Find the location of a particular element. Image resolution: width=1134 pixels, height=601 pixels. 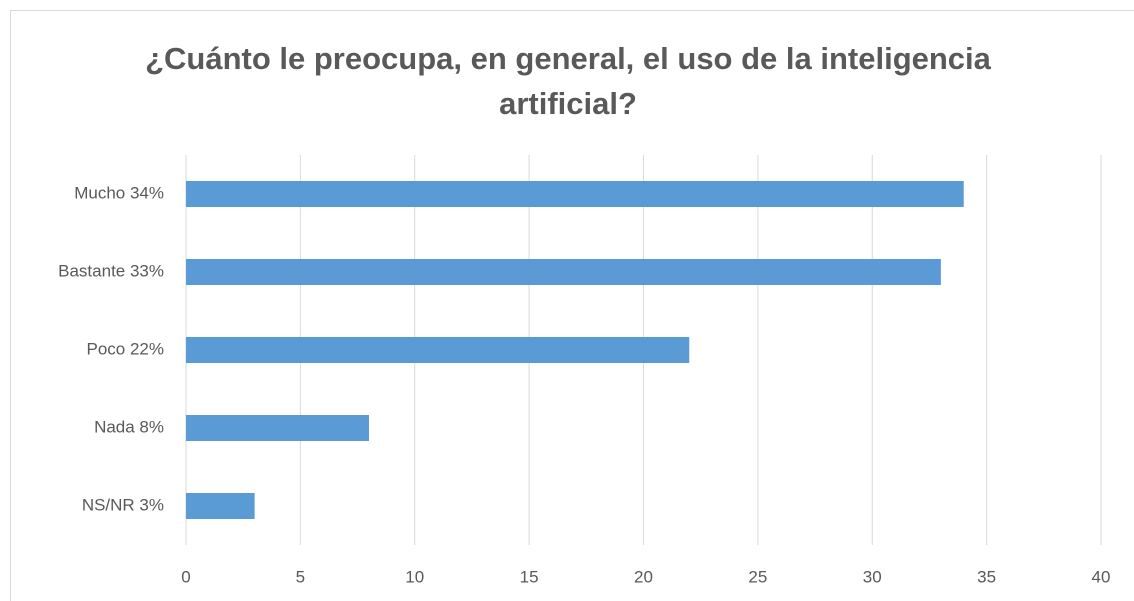

x-tick-label: 30 is located at coordinates (872, 576).